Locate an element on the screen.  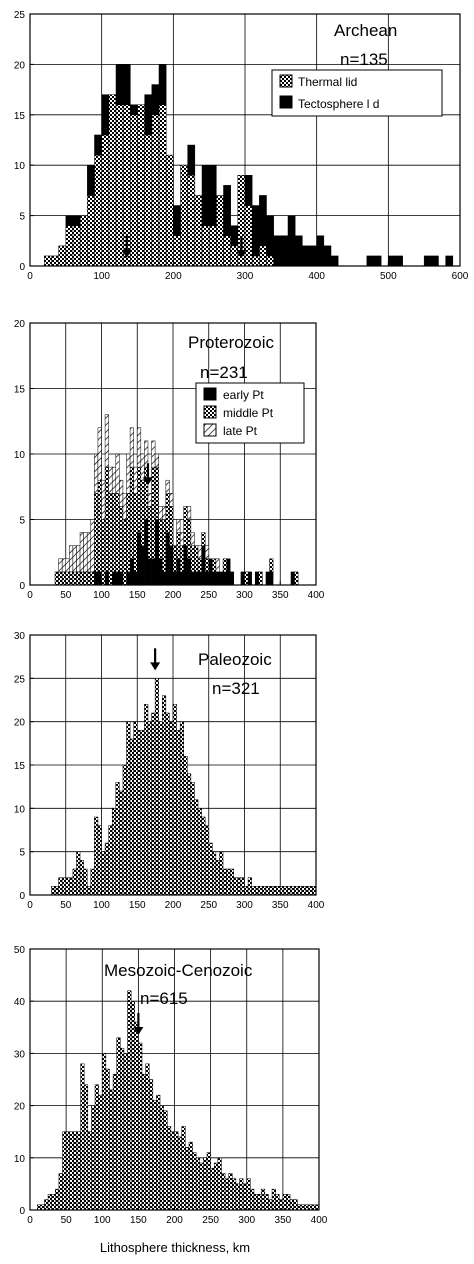
x-tick-label: 200 is located at coordinates (173, 595).